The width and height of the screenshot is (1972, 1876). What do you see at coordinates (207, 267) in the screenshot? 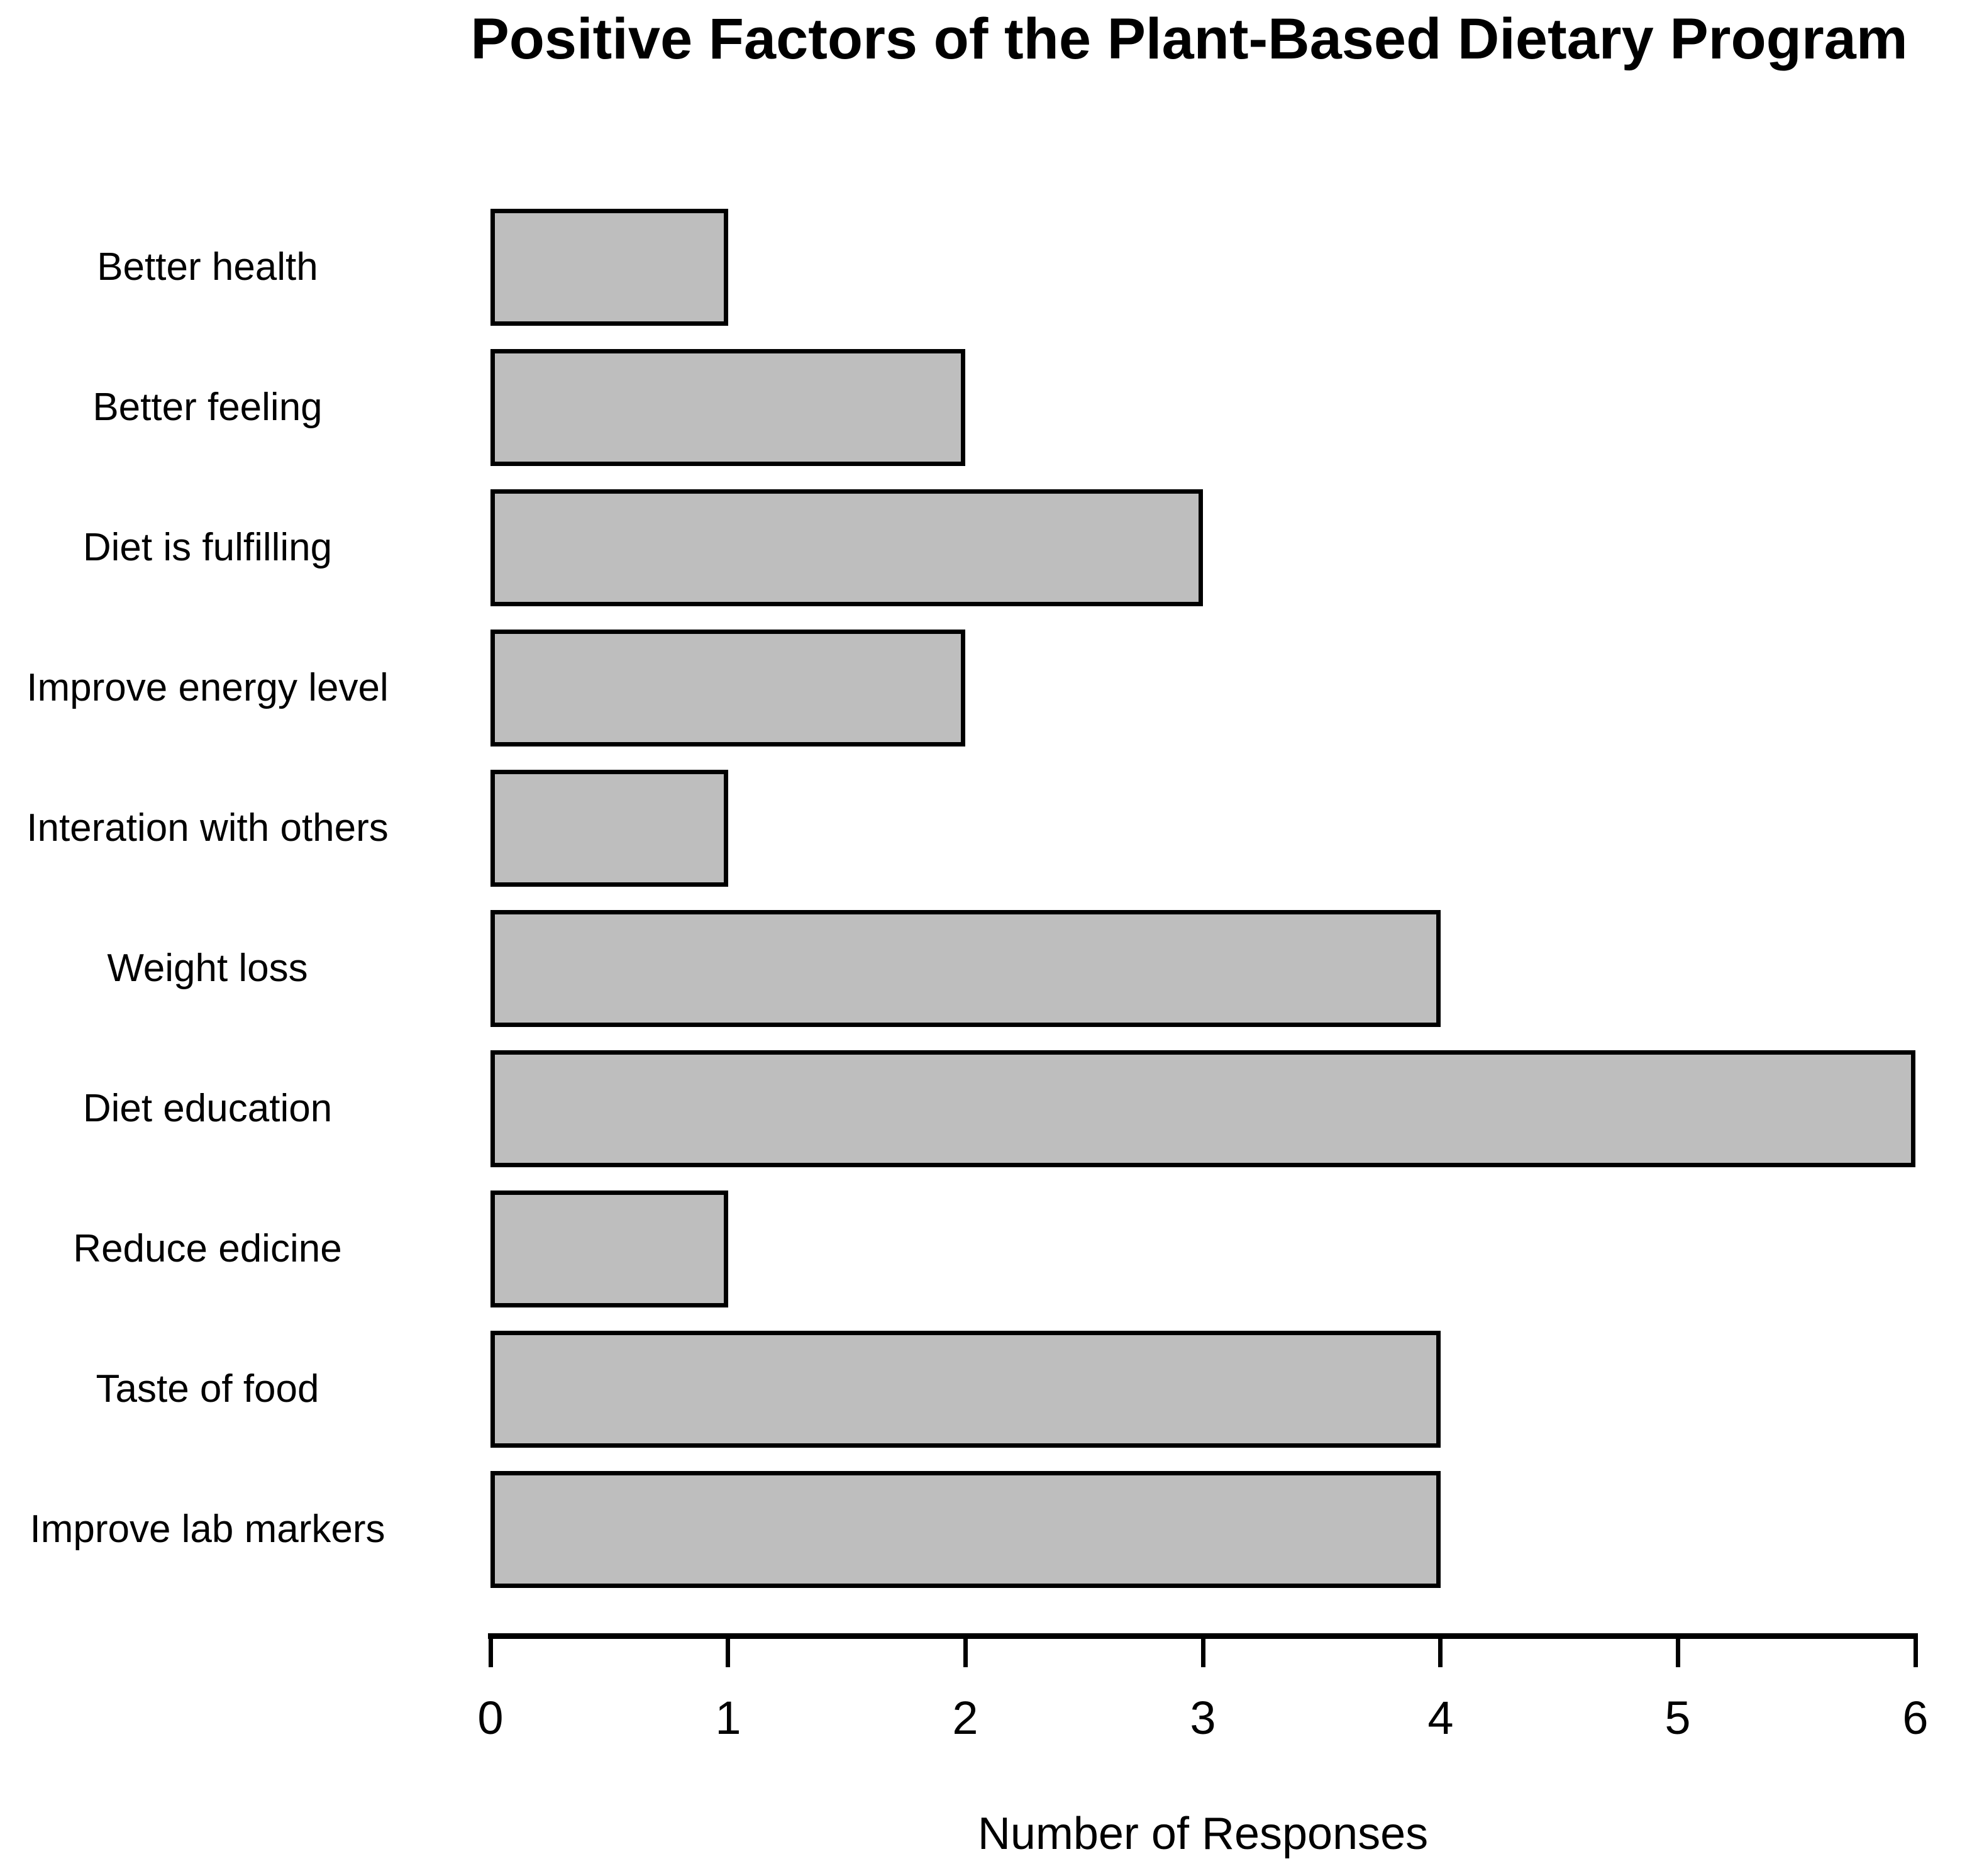
I see `category-label: Better health` at bounding box center [207, 267].